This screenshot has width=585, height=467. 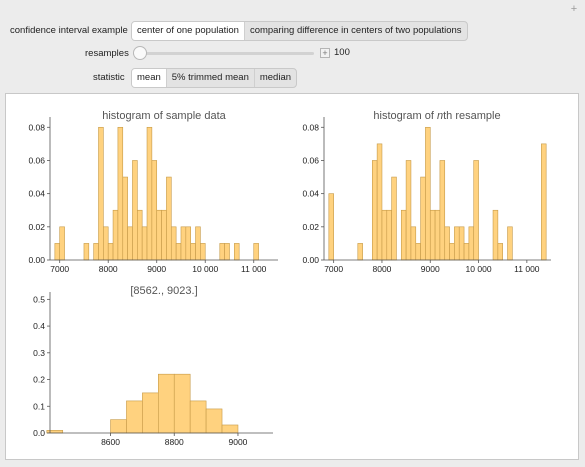 I want to click on x-tick-label: 8800, so click(x=174, y=442).